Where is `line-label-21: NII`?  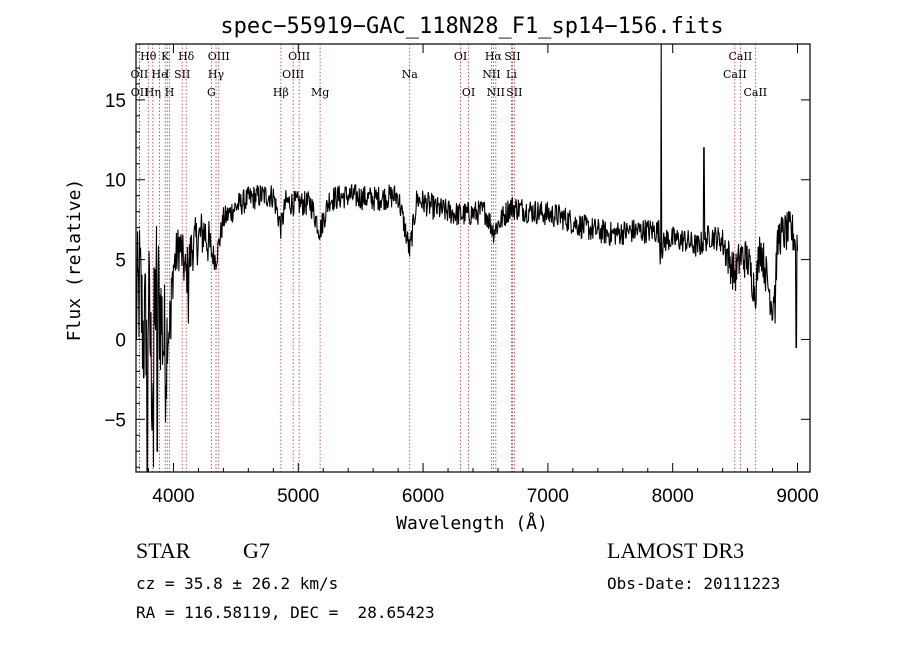
line-label-21: NII is located at coordinates (491, 74).